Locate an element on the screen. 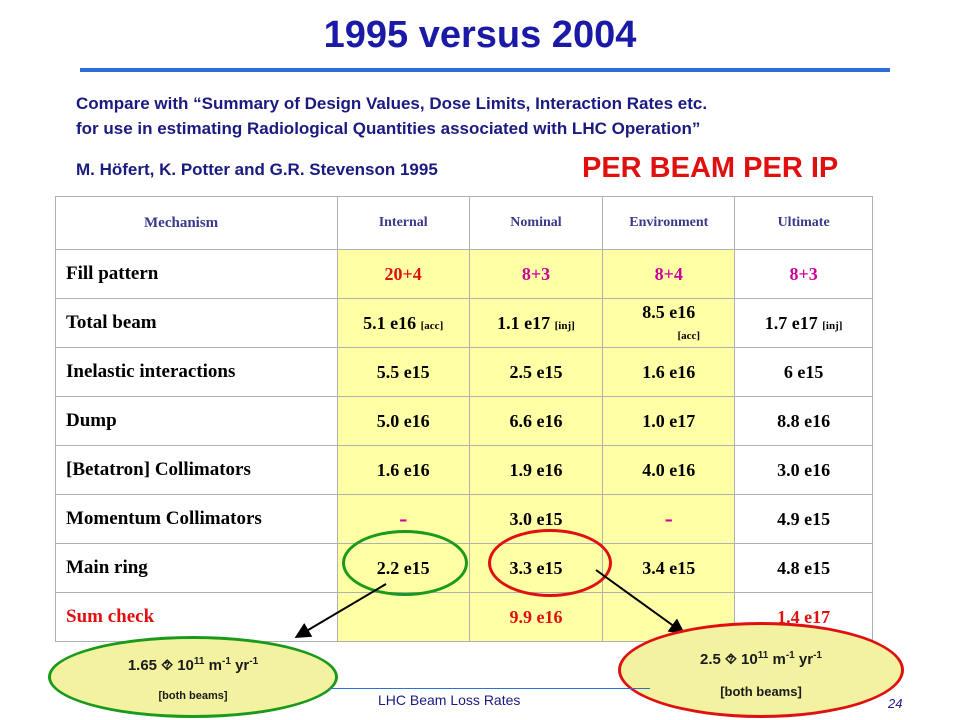 This screenshot has height=720, width=960. cell-environment: 1.0 e17 is located at coordinates (669, 421).